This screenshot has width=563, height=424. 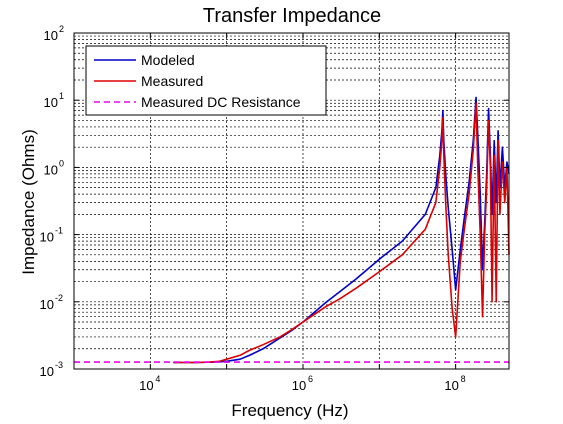 What do you see at coordinates (463, 379) in the screenshot?
I see `x-tick-exponent: 8` at bounding box center [463, 379].